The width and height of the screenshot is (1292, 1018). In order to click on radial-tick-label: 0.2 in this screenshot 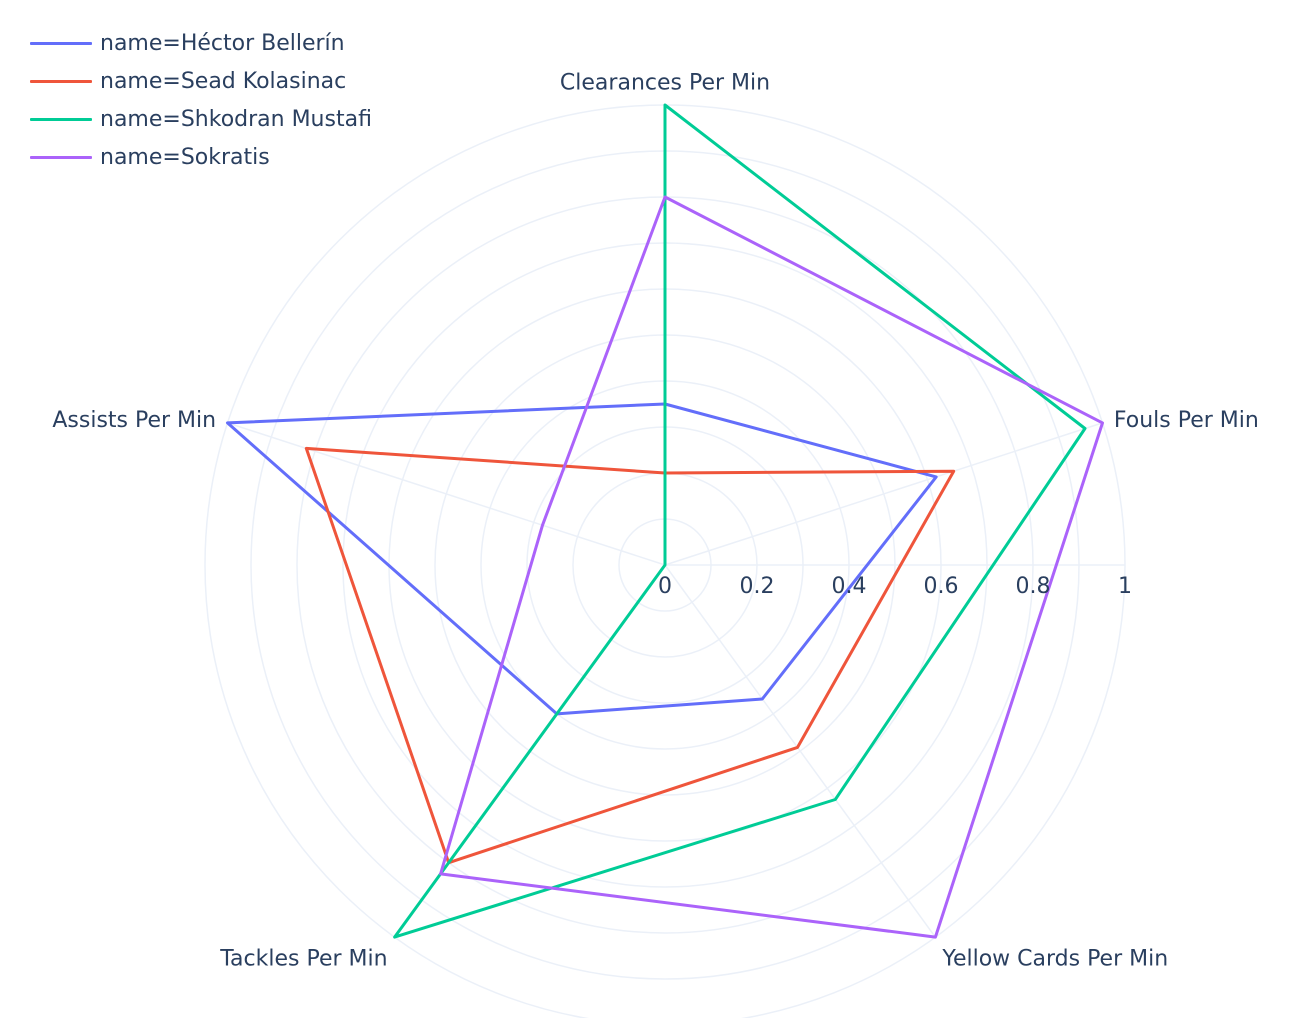, I will do `click(757, 586)`.